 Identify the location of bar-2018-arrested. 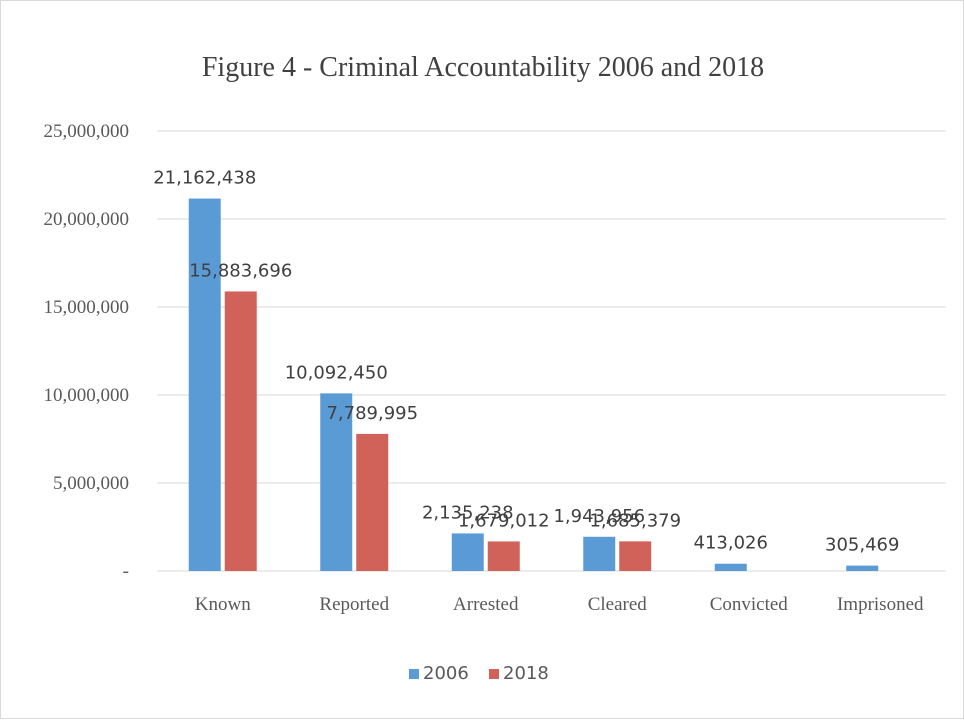
(503, 556).